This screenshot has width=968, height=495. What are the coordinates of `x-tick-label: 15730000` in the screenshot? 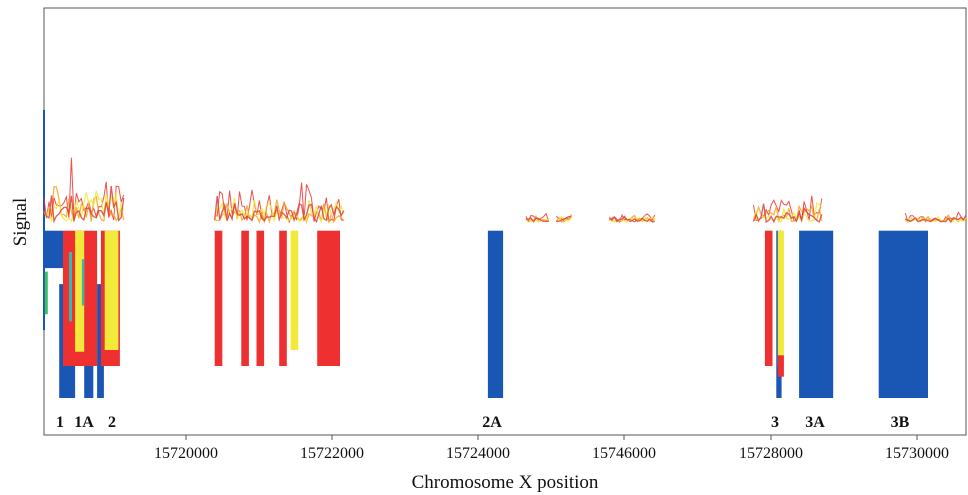 It's located at (917, 453).